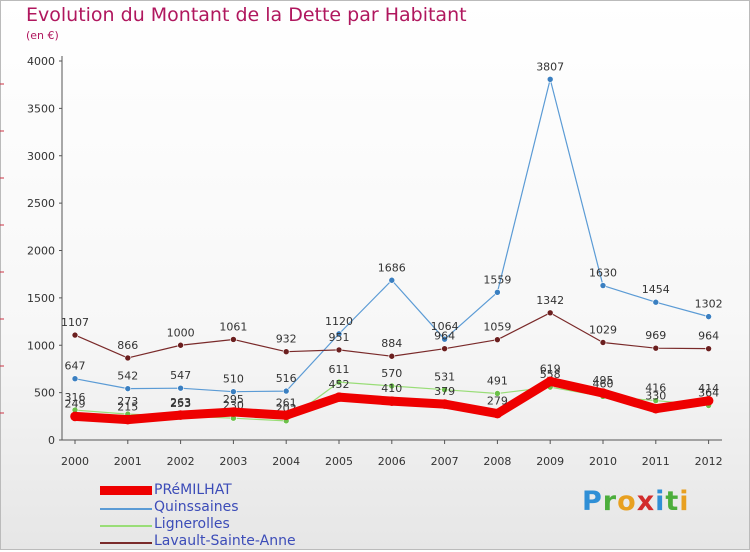  What do you see at coordinates (286, 402) in the screenshot?
I see `data-label-pr-milhat: 261` at bounding box center [286, 402].